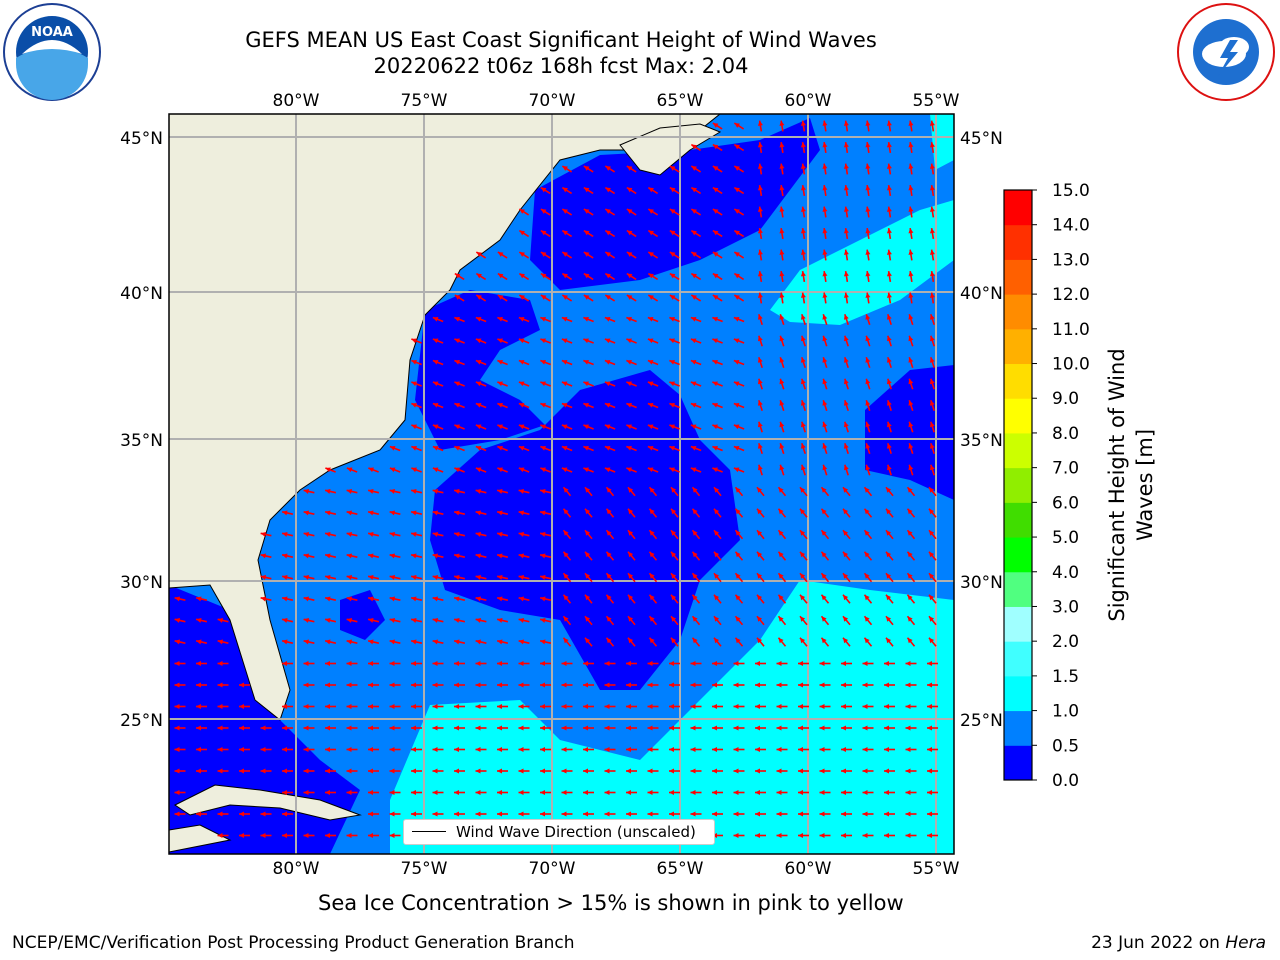 The image size is (1280, 960). What do you see at coordinates (1065, 642) in the screenshot?
I see `colorbar-tick-label: 2.0` at bounding box center [1065, 642].